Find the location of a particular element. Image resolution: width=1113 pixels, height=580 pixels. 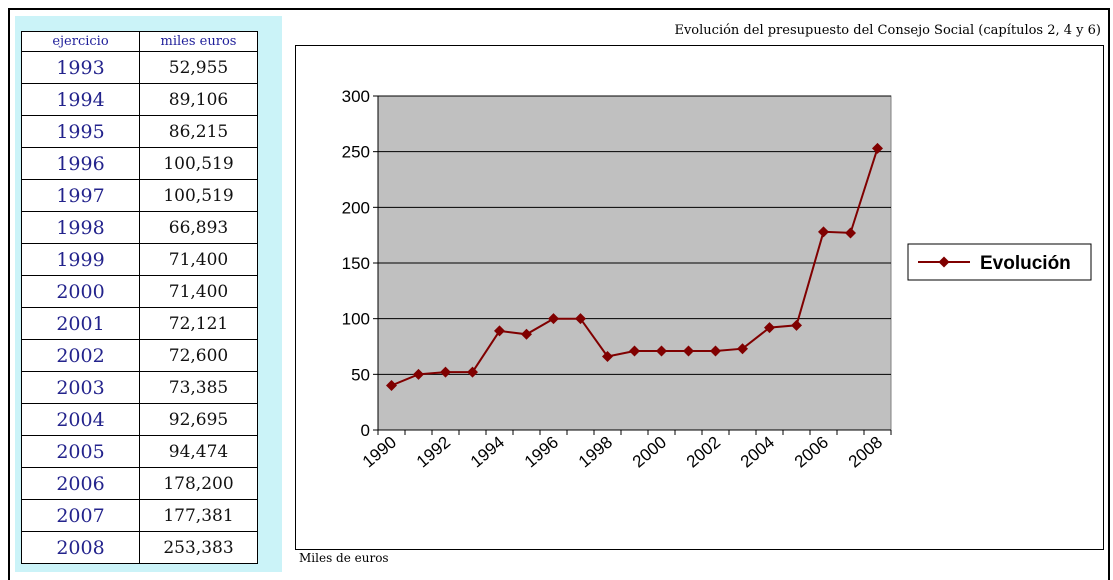

year-cell: 1997 is located at coordinates (80, 195).